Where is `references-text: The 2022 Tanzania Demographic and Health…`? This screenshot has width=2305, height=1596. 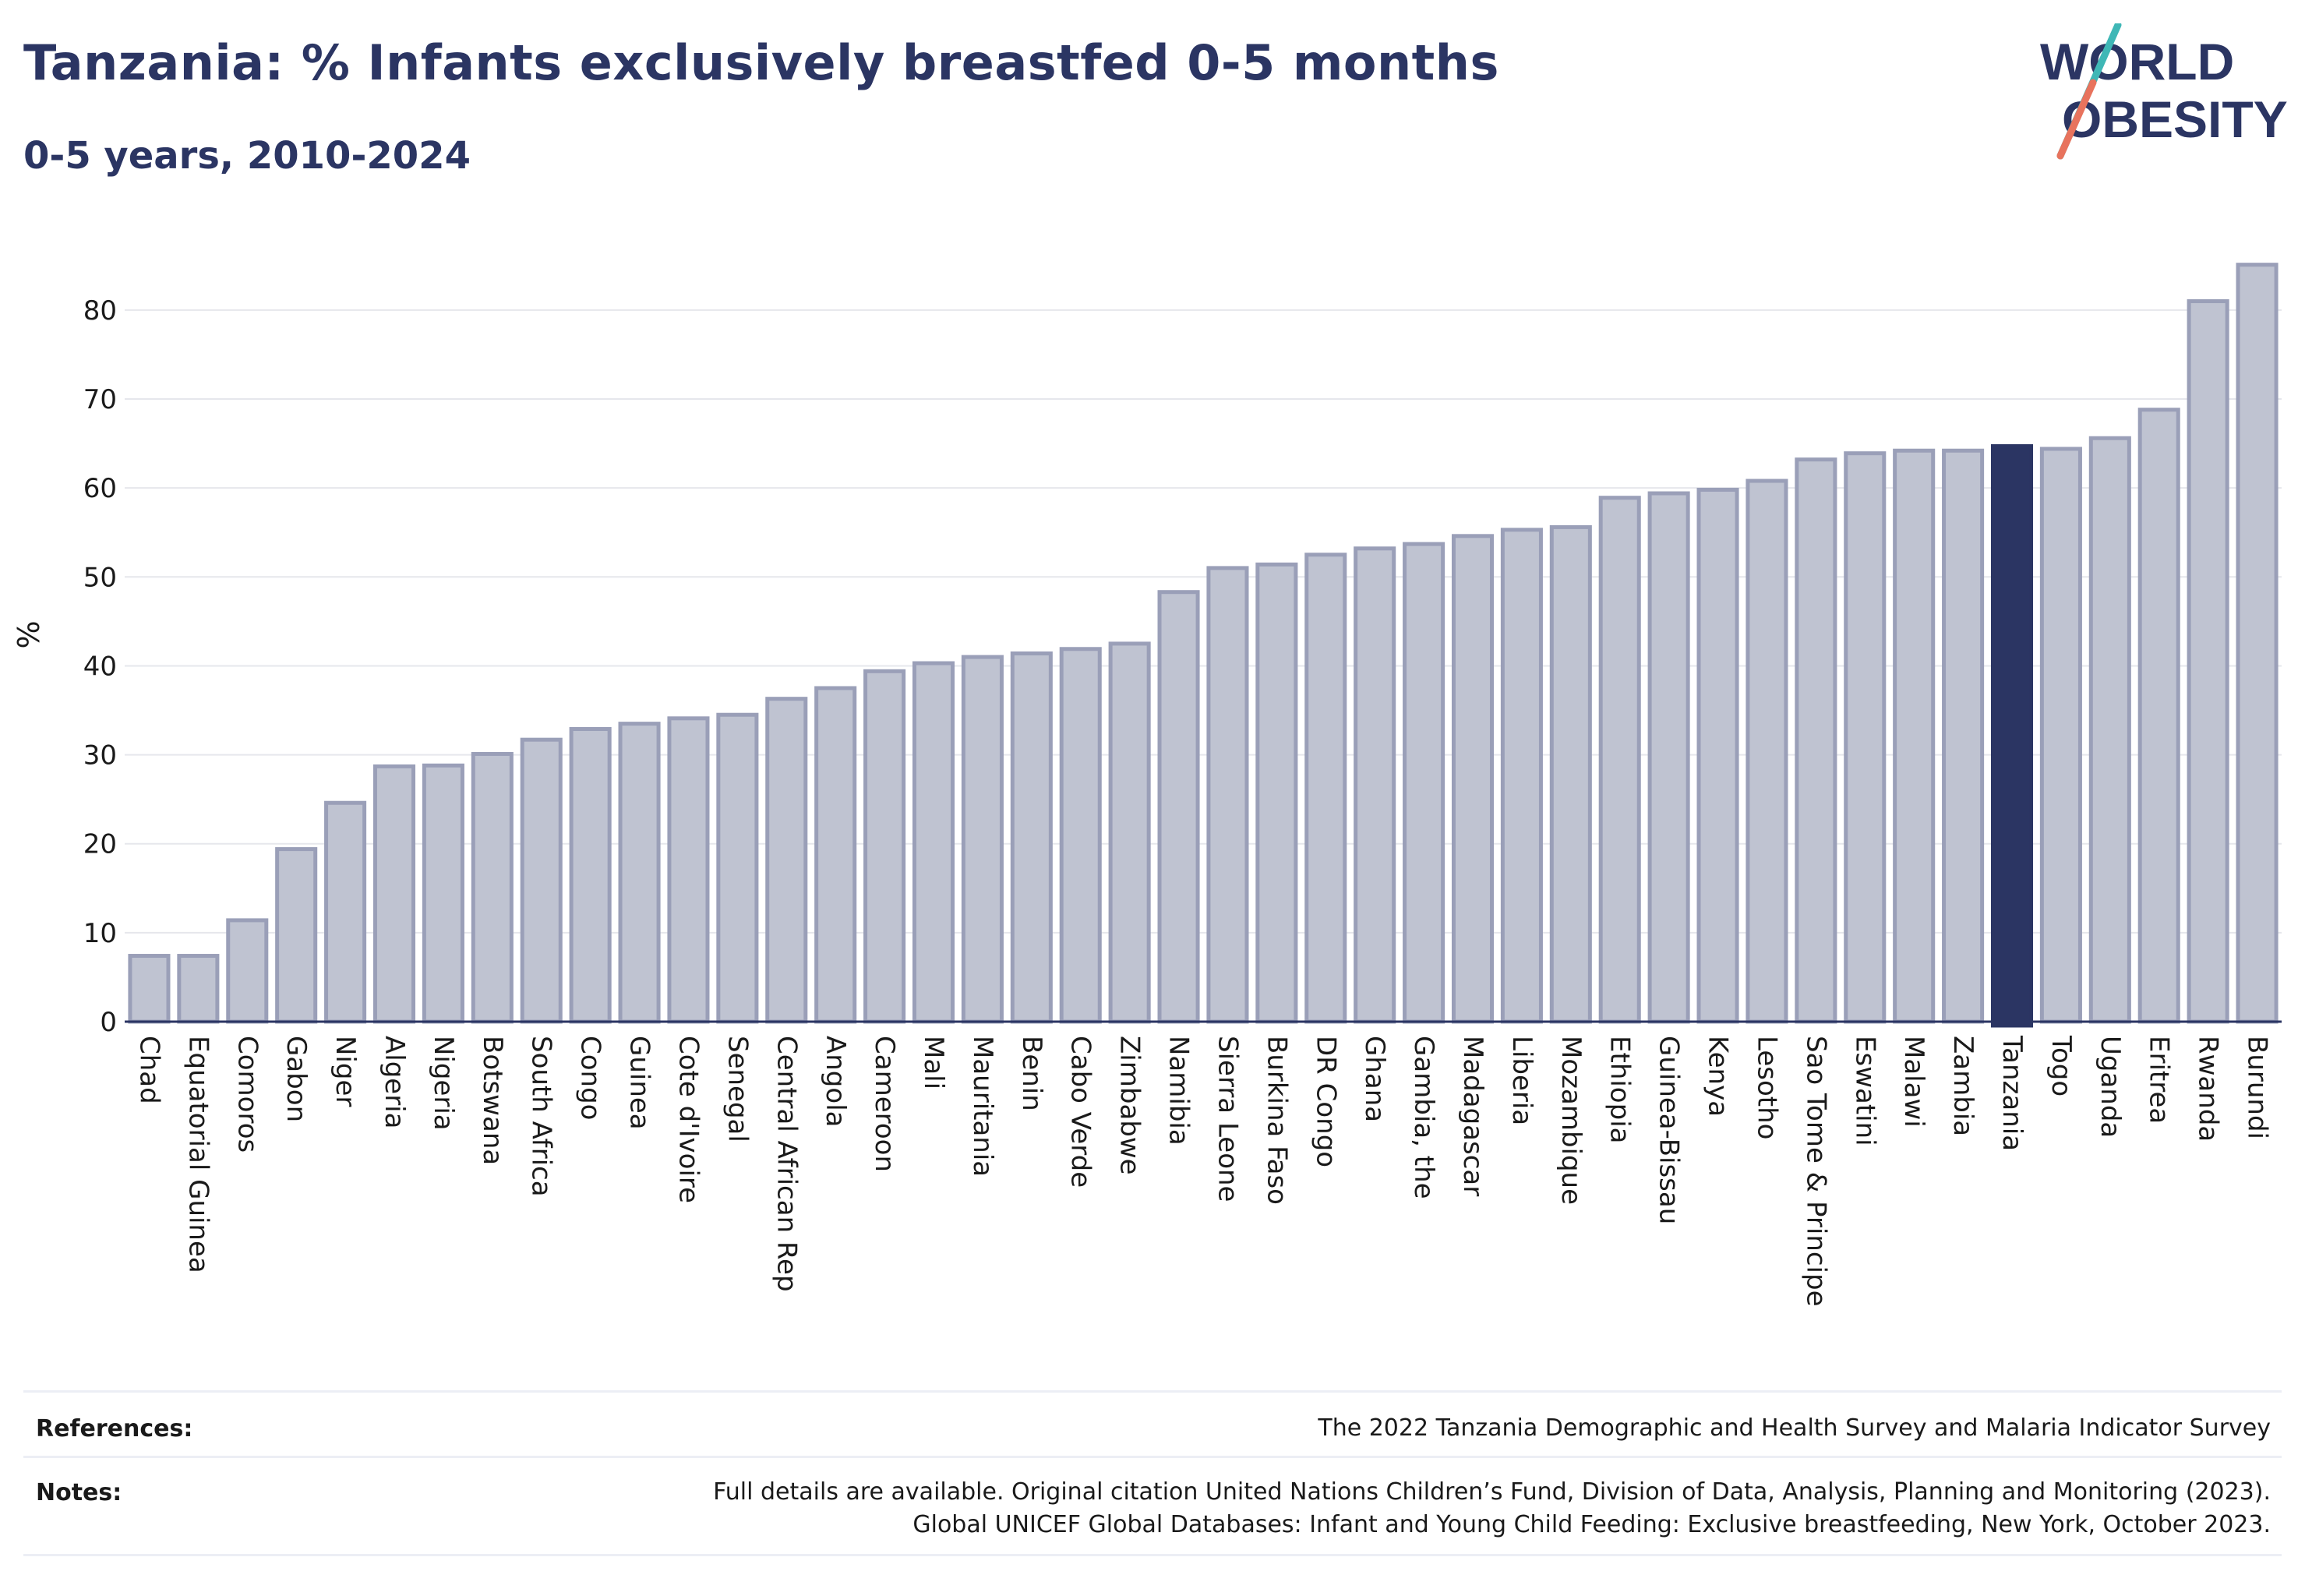
references-text: The 2022 Tanzania Demographic and Health… is located at coordinates (1794, 1428).